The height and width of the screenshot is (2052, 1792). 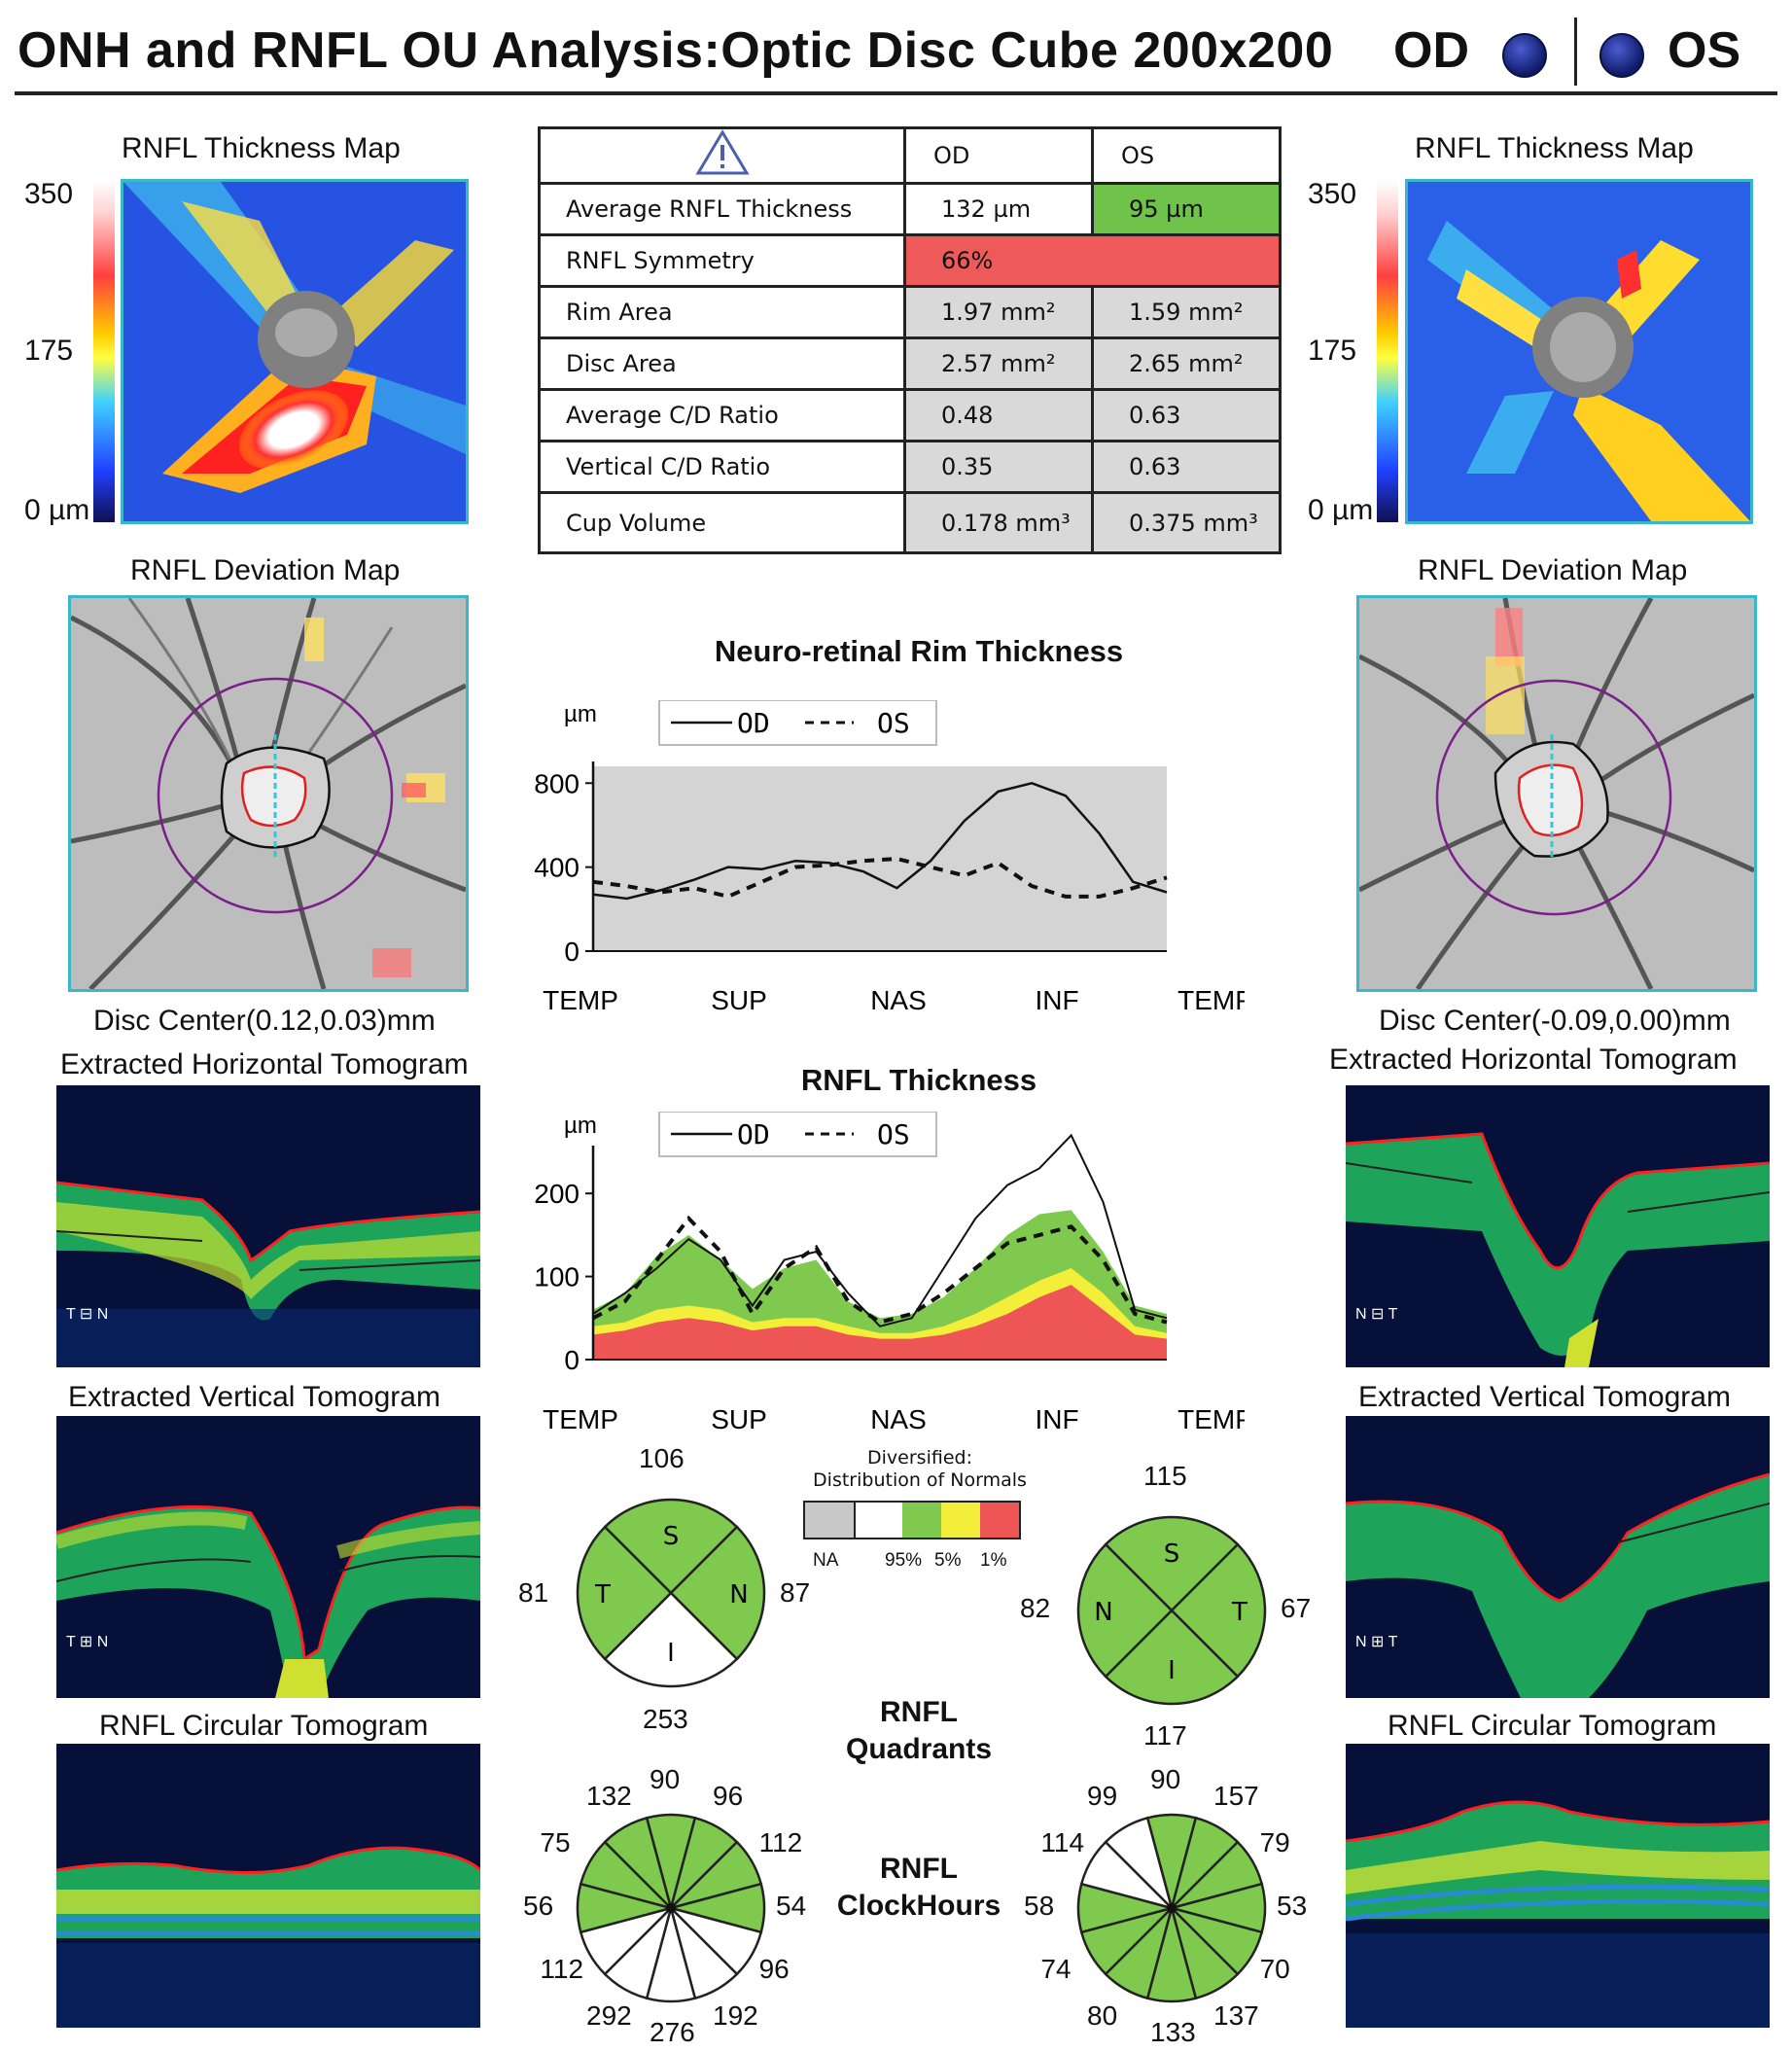 I want to click on quadrants-title-line2: Quadrants, so click(x=919, y=1749).